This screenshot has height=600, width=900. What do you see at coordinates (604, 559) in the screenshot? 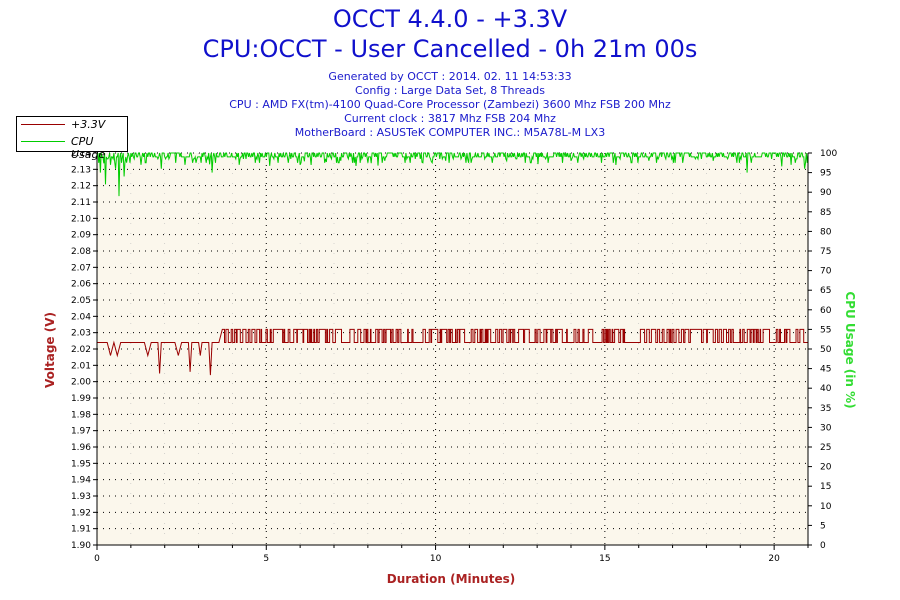
I see `x-tick-label: 15` at bounding box center [604, 559].